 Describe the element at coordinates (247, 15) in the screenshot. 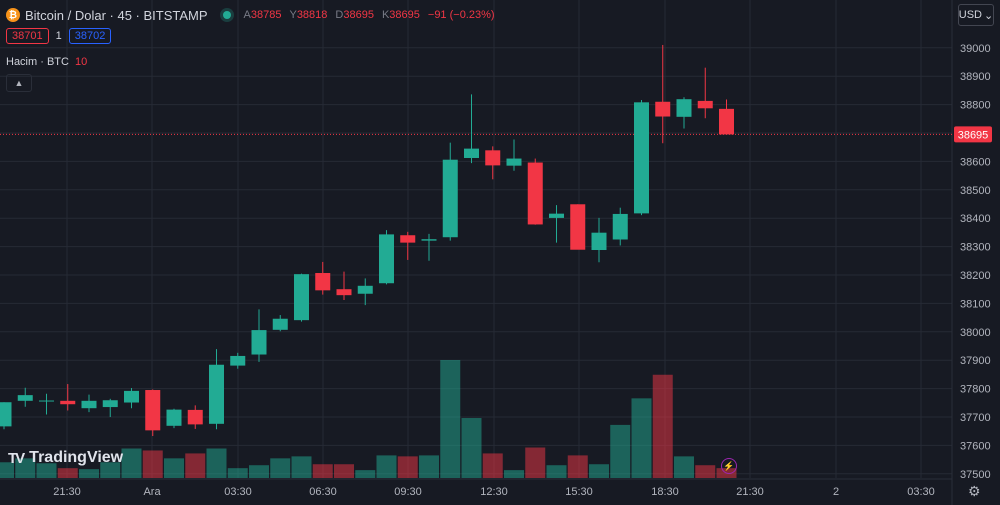

I see `open-label: A` at that location.